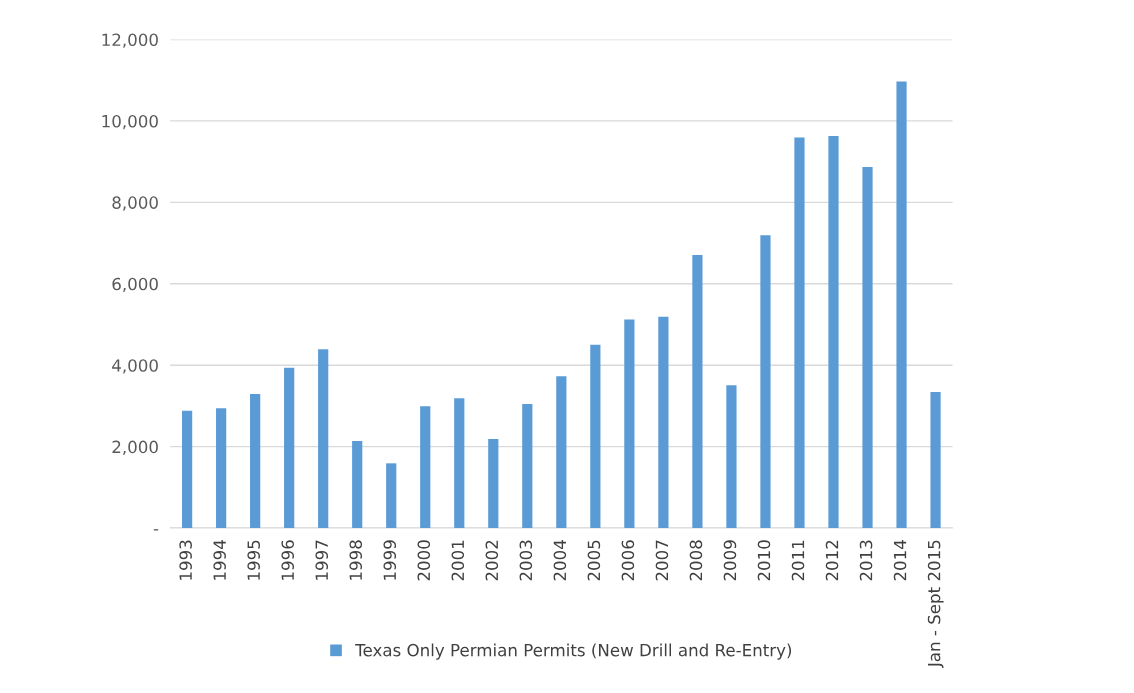  What do you see at coordinates (935, 604) in the screenshot?
I see `x-tick-label: Jan - Sept 2015` at bounding box center [935, 604].